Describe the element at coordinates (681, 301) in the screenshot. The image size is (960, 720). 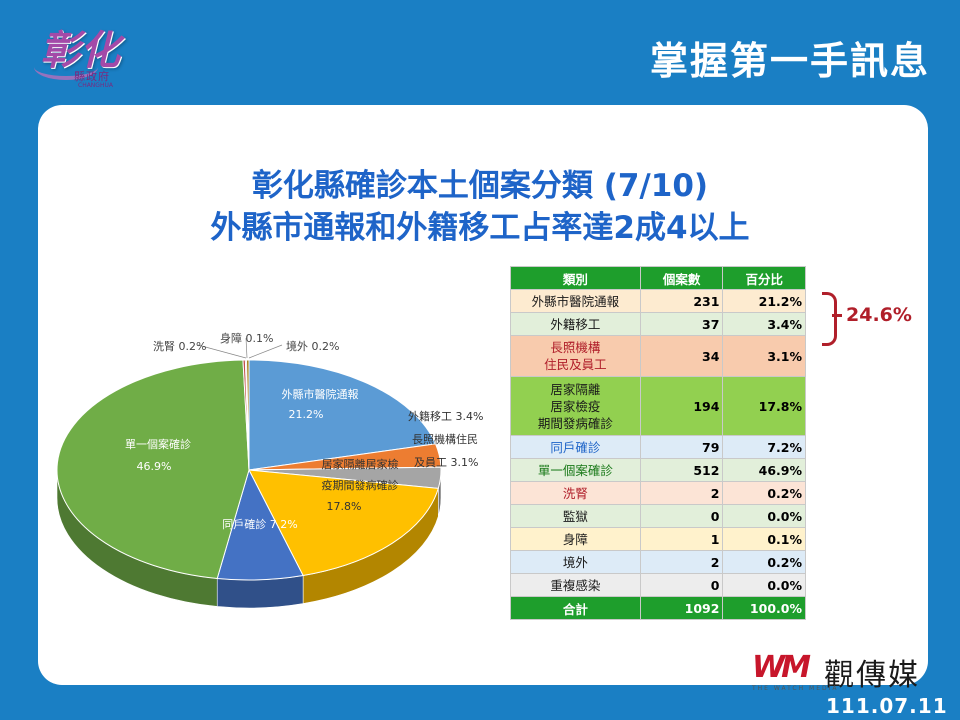
I see `row-count: 231` at that location.